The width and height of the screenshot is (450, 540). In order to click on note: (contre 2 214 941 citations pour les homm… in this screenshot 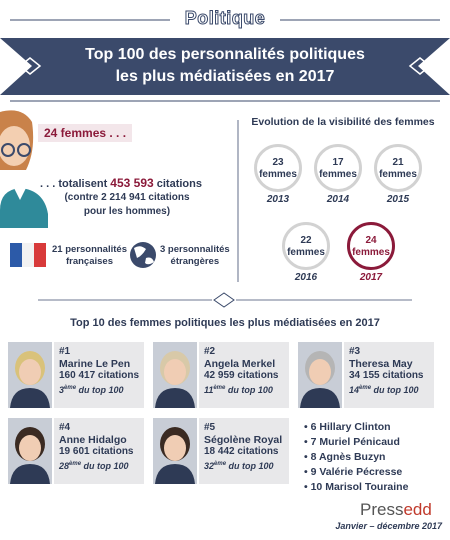, I will do `click(121, 205)`.